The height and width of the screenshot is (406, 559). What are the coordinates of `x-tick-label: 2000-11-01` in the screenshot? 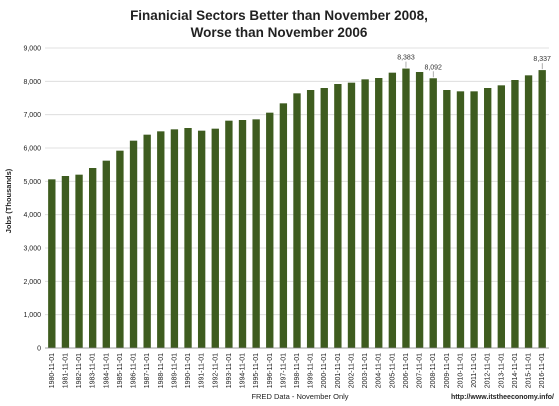 It's located at (324, 370).